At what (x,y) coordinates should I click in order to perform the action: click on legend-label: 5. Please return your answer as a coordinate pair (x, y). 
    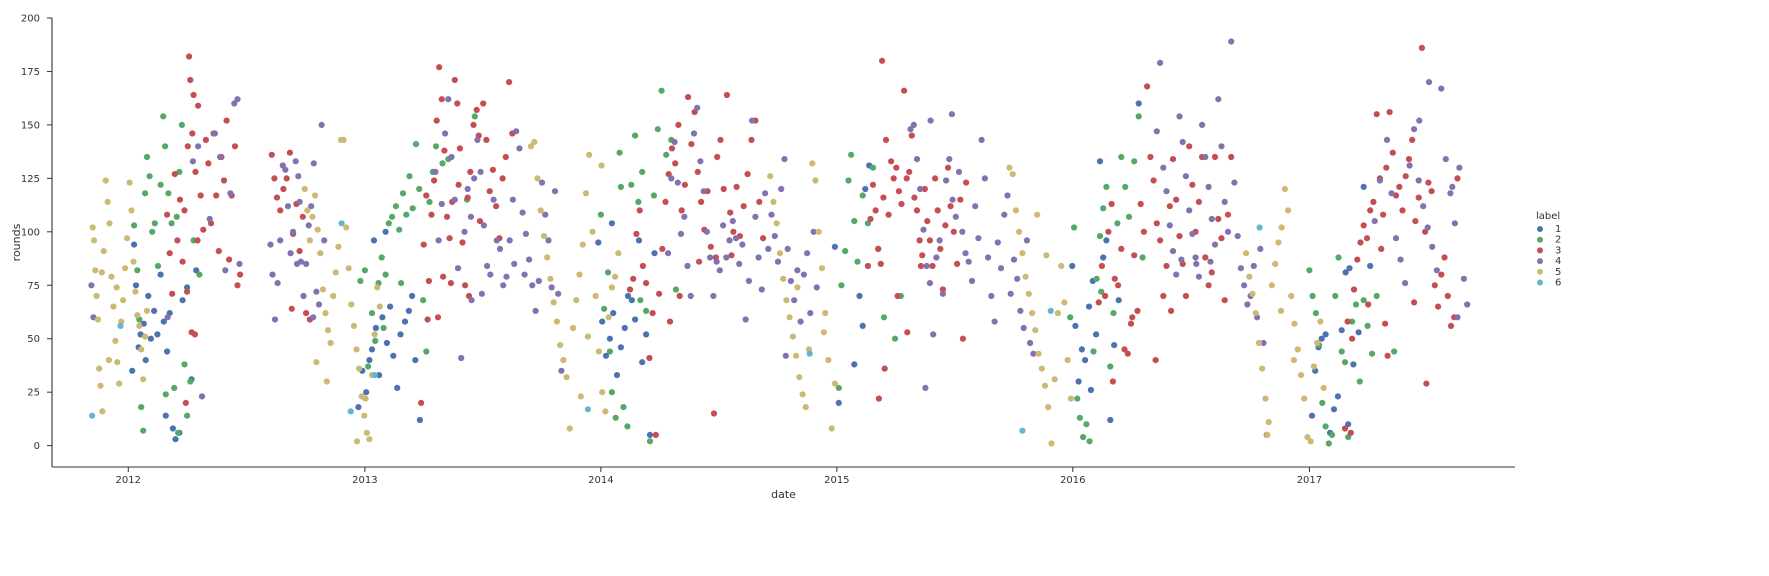
    Looking at the image, I should click on (1558, 272).